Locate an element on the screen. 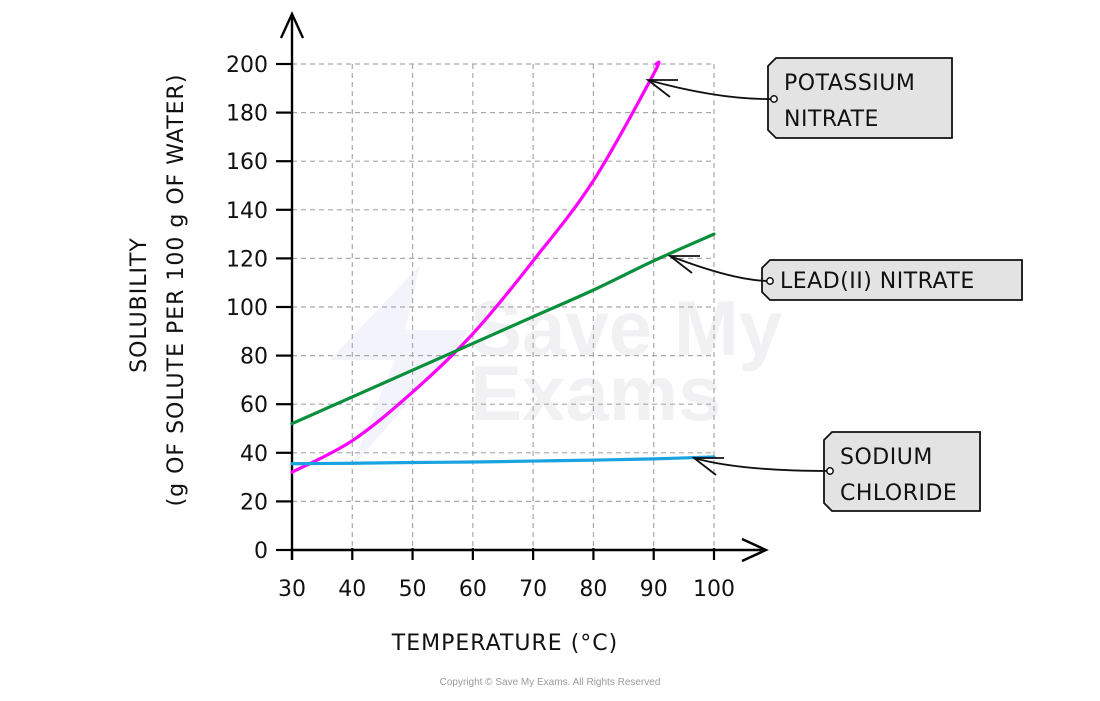 The image size is (1100, 701). y-tick-label: 140 is located at coordinates (247, 211).